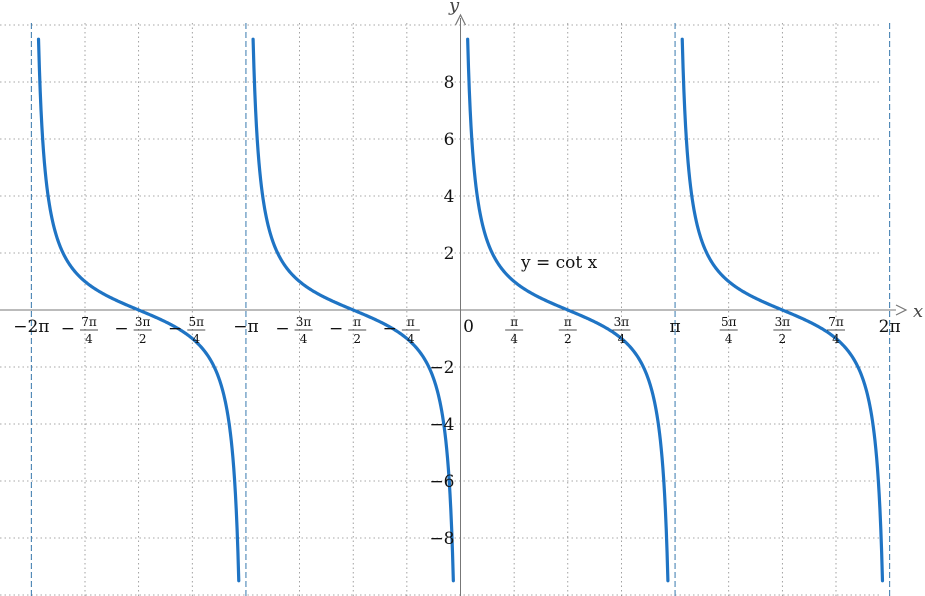 The image size is (925, 596). What do you see at coordinates (918, 311) in the screenshot?
I see `x-axis-label: x` at bounding box center [918, 311].